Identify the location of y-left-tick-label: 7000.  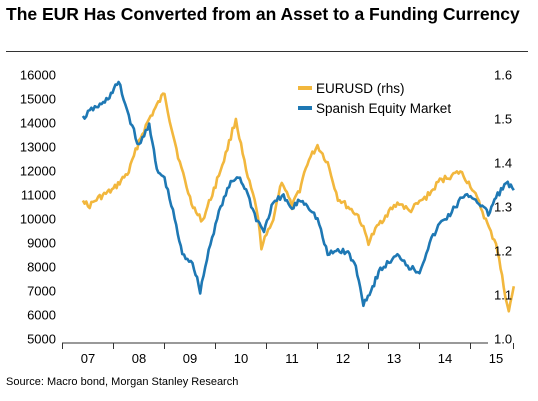
(41, 291).